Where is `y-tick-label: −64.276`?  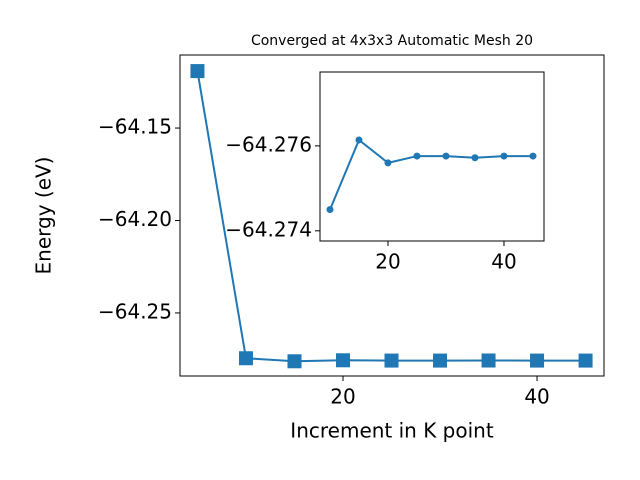 y-tick-label: −64.276 is located at coordinates (268, 144).